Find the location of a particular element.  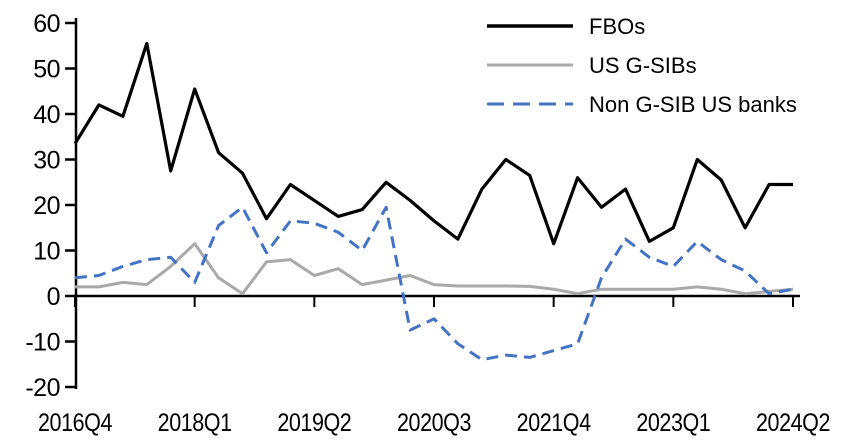

legend-label: US G-SIBs is located at coordinates (643, 65).